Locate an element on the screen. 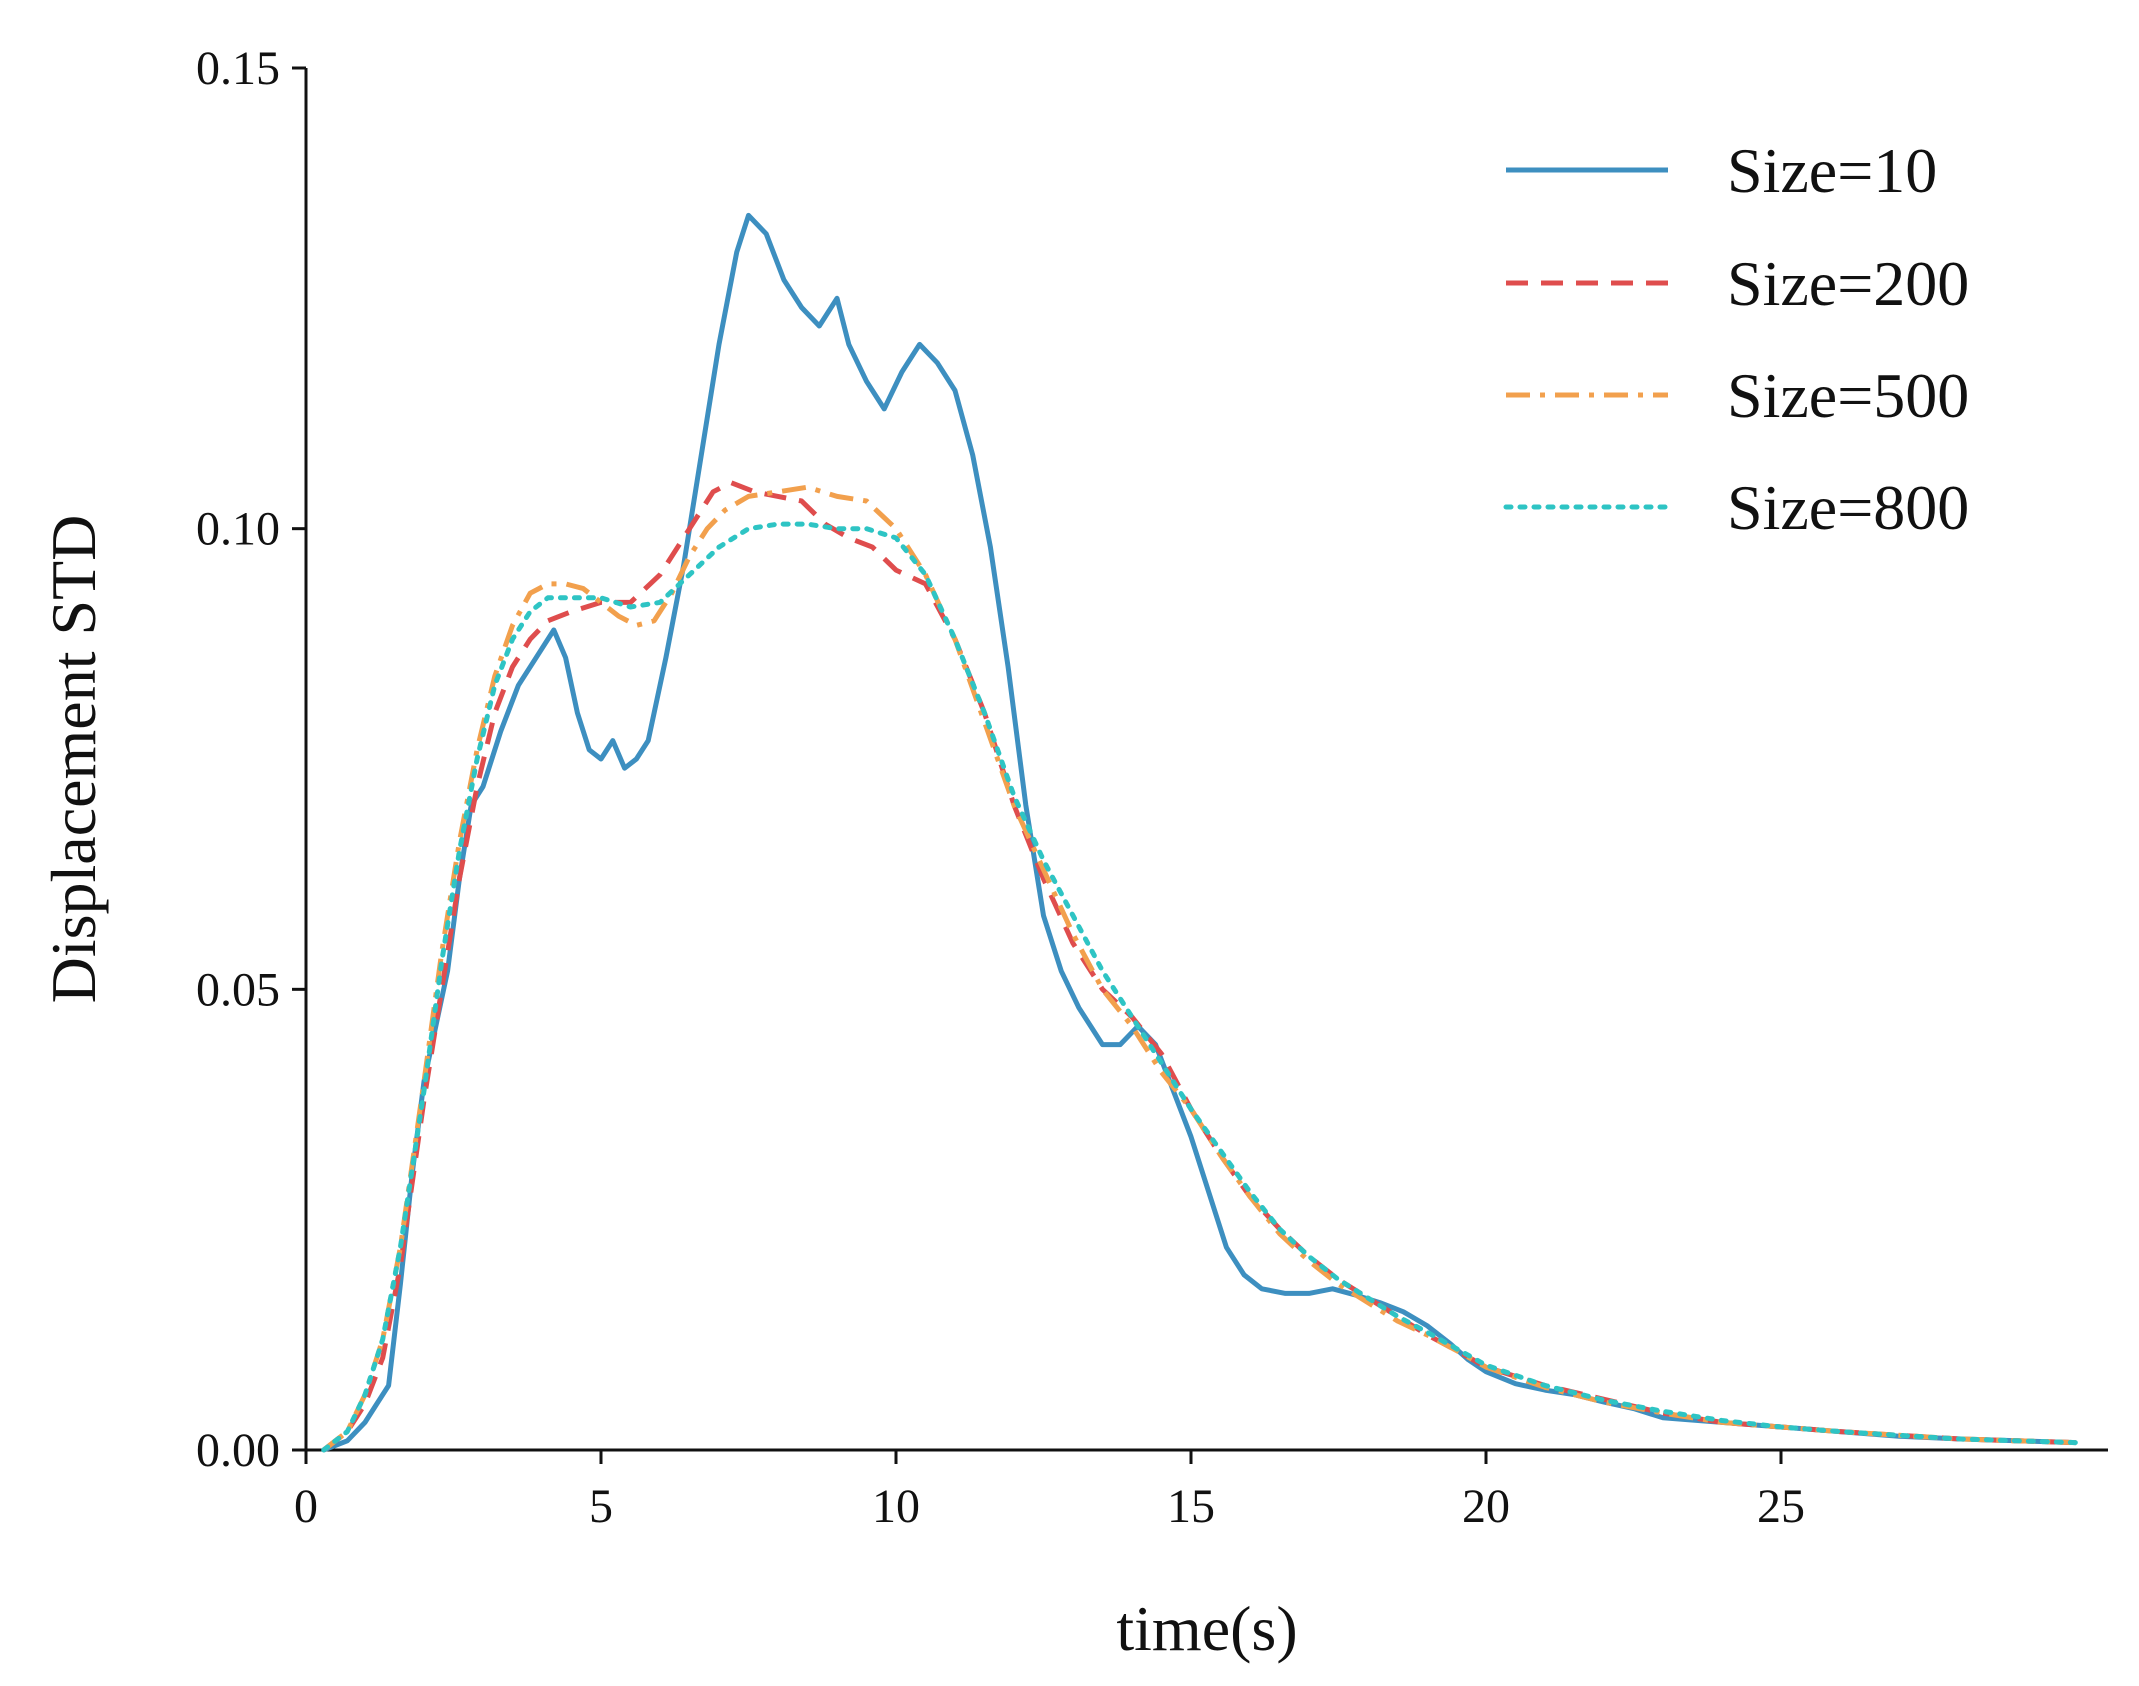 This screenshot has height=1686, width=2139. y-tick-label: 0.05 is located at coordinates (238, 989).